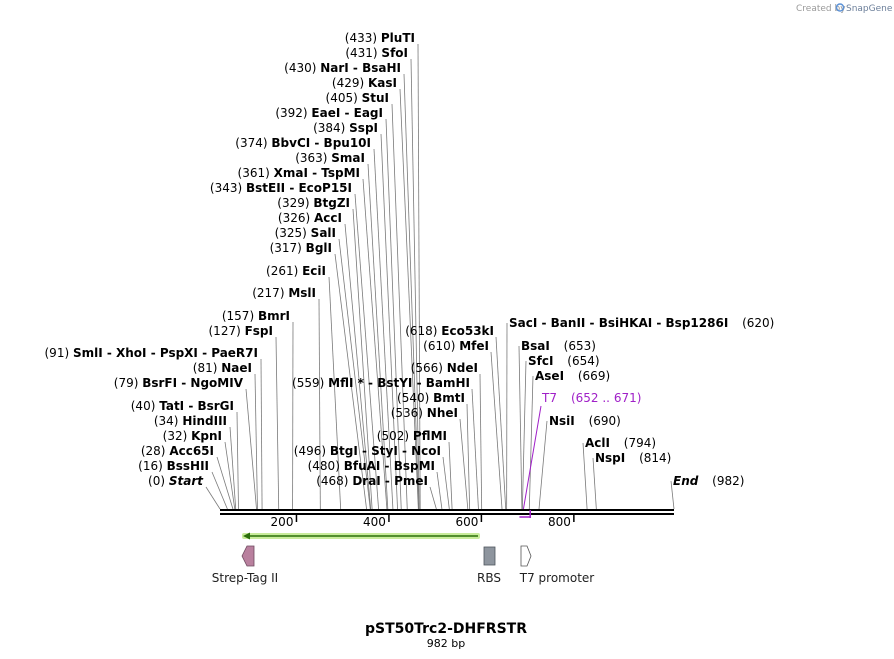 The image size is (894, 659). Describe the element at coordinates (329, 113) in the screenshot. I see `enzyme-label-eaei-eagi: (392) EaeI - EagI` at that location.